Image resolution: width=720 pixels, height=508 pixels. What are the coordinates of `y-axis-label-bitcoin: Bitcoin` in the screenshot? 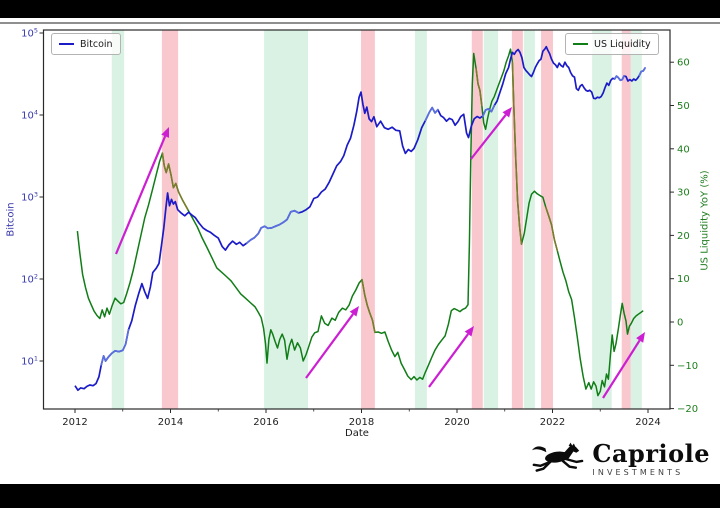 It's located at (11, 219).